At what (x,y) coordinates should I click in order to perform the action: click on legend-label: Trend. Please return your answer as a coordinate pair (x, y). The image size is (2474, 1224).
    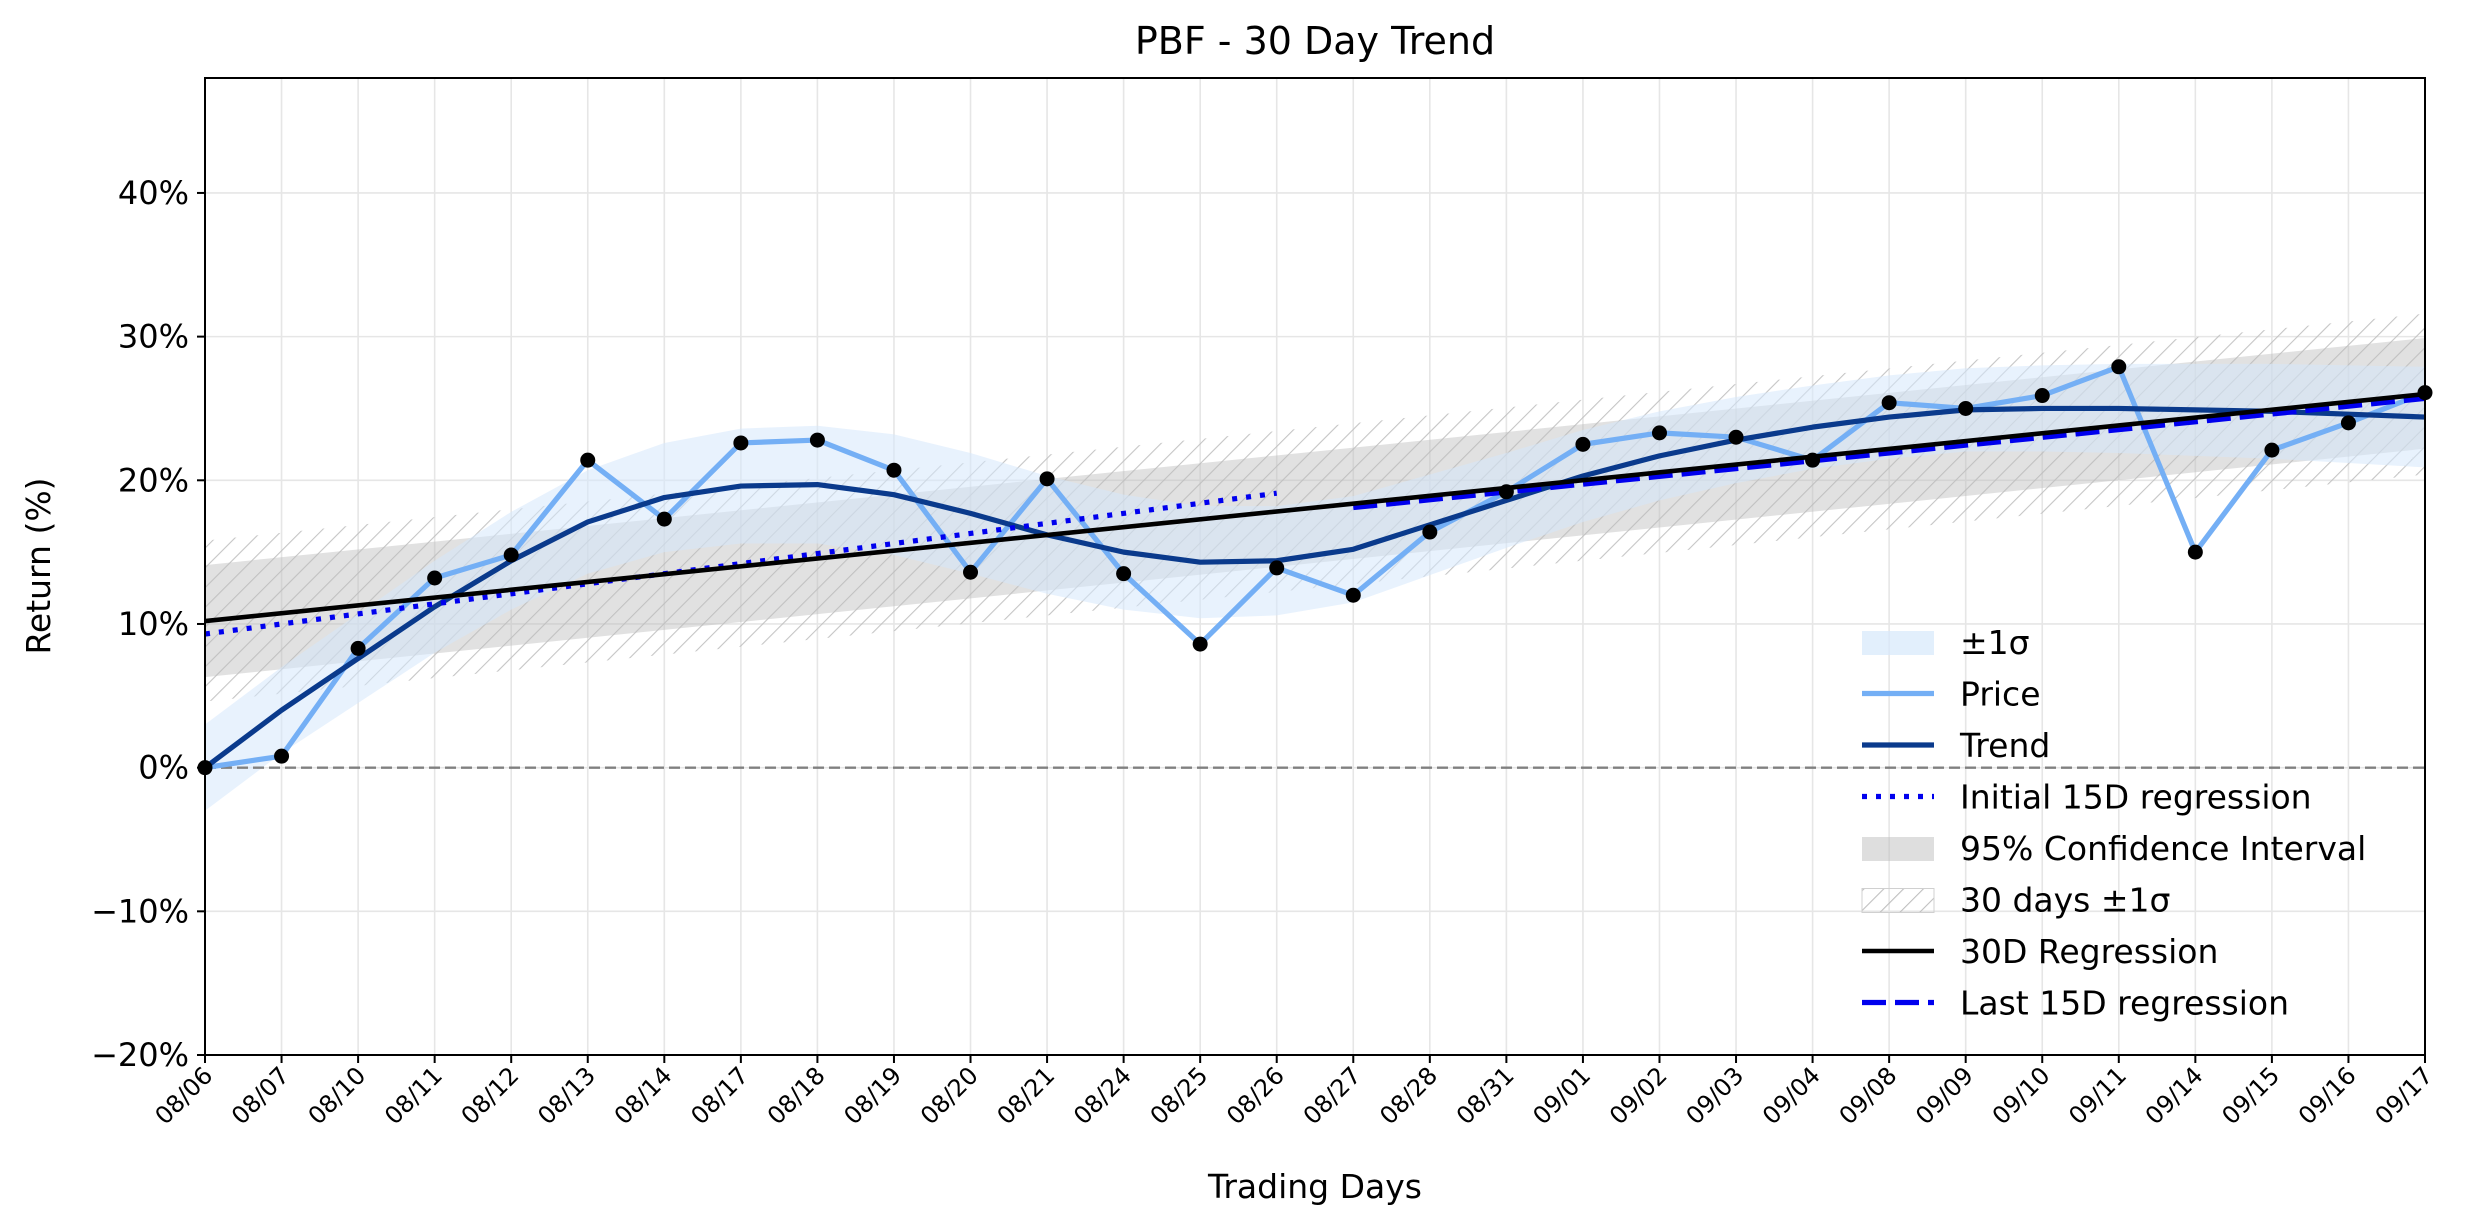
    Looking at the image, I should click on (2004, 745).